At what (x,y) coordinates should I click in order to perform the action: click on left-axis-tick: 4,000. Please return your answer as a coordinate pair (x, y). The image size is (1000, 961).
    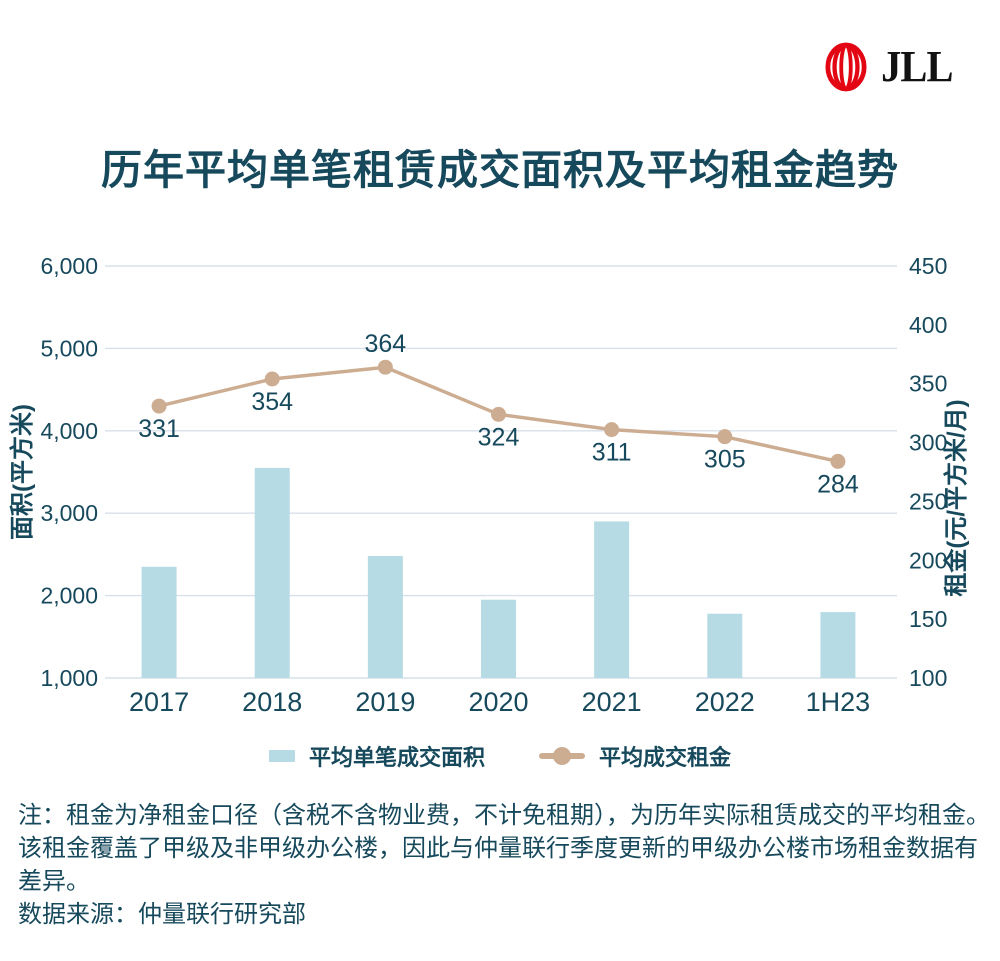
    Looking at the image, I should click on (69, 431).